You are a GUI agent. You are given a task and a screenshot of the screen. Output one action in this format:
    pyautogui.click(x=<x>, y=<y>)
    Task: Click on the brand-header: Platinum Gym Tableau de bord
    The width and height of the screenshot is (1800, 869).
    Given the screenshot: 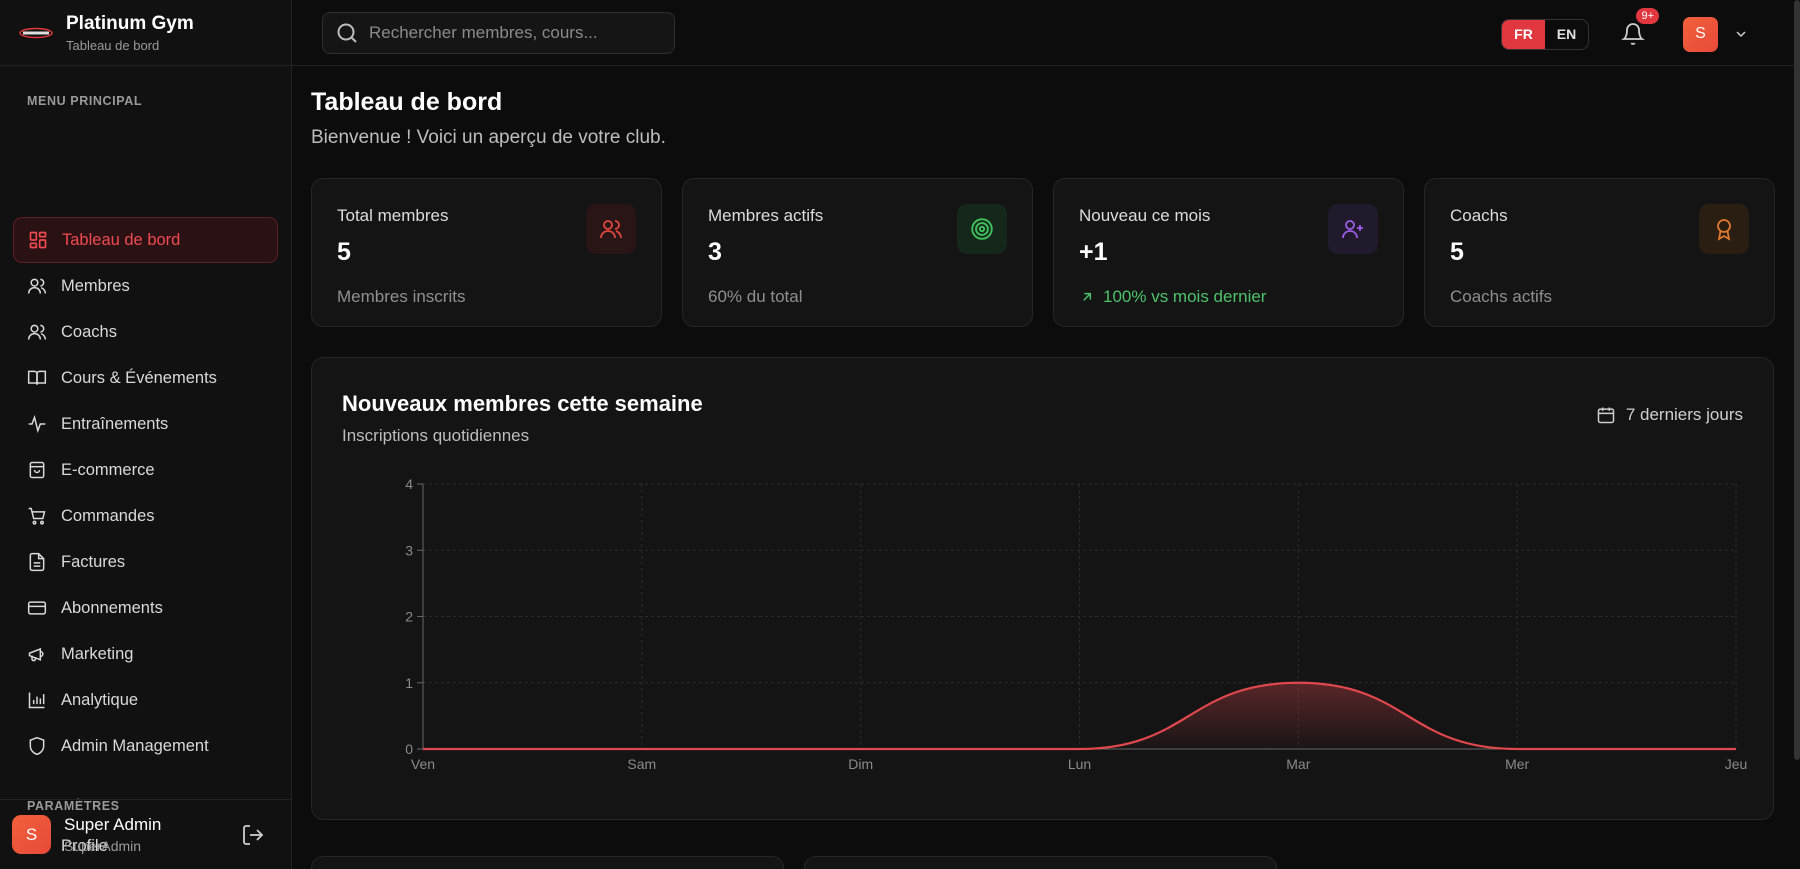 What is the action you would take?
    pyautogui.click(x=145, y=33)
    